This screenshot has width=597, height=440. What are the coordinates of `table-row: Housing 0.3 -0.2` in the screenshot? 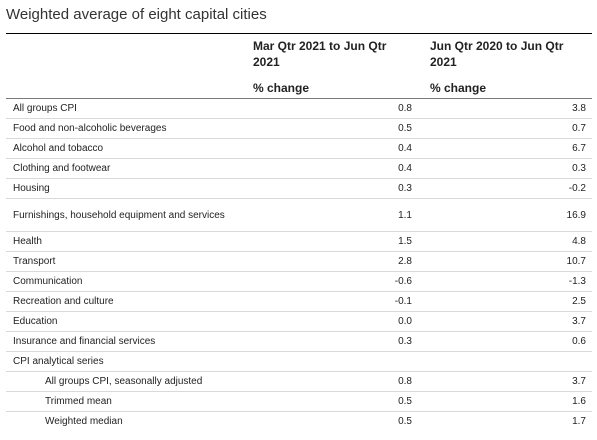 It's located at (299, 188).